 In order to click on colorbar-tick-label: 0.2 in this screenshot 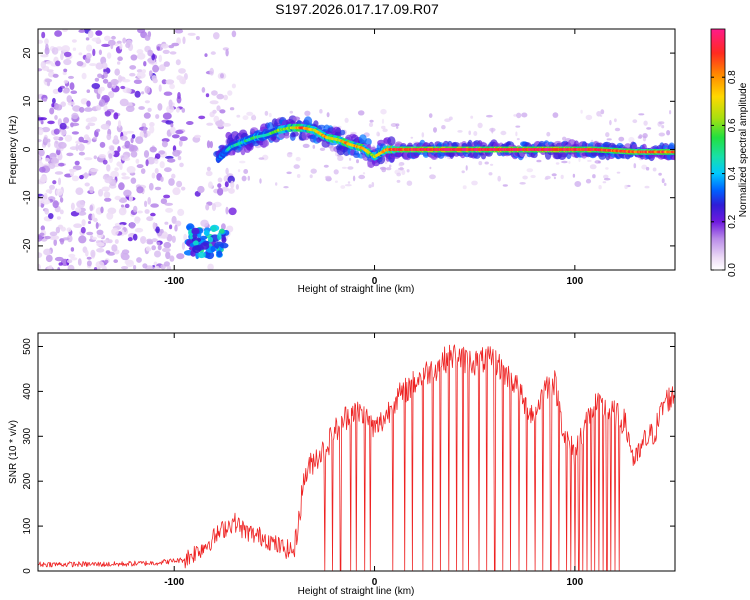, I will do `click(732, 221)`.